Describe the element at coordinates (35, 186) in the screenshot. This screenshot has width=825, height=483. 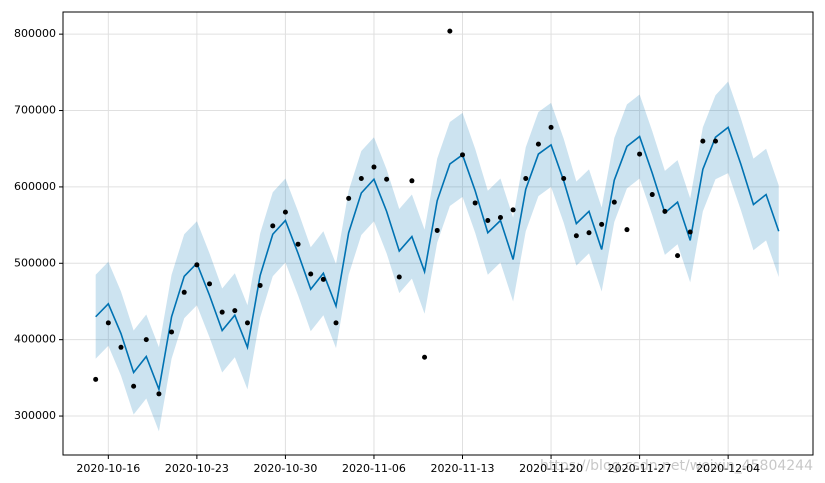
I see `y-tick-label: 600000` at that location.